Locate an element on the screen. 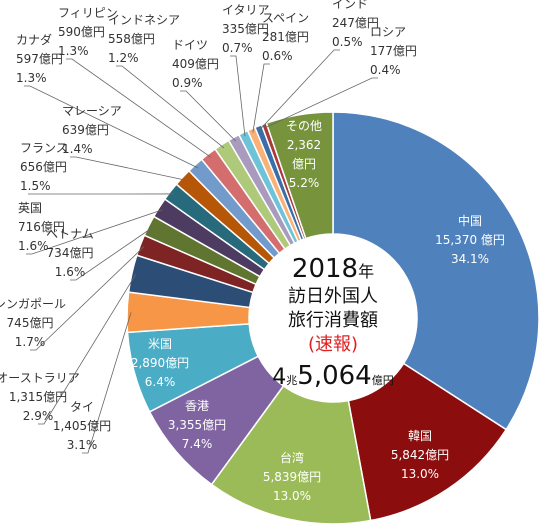  slice-label: 台湾 5,839億円 13.0% is located at coordinates (292, 476).